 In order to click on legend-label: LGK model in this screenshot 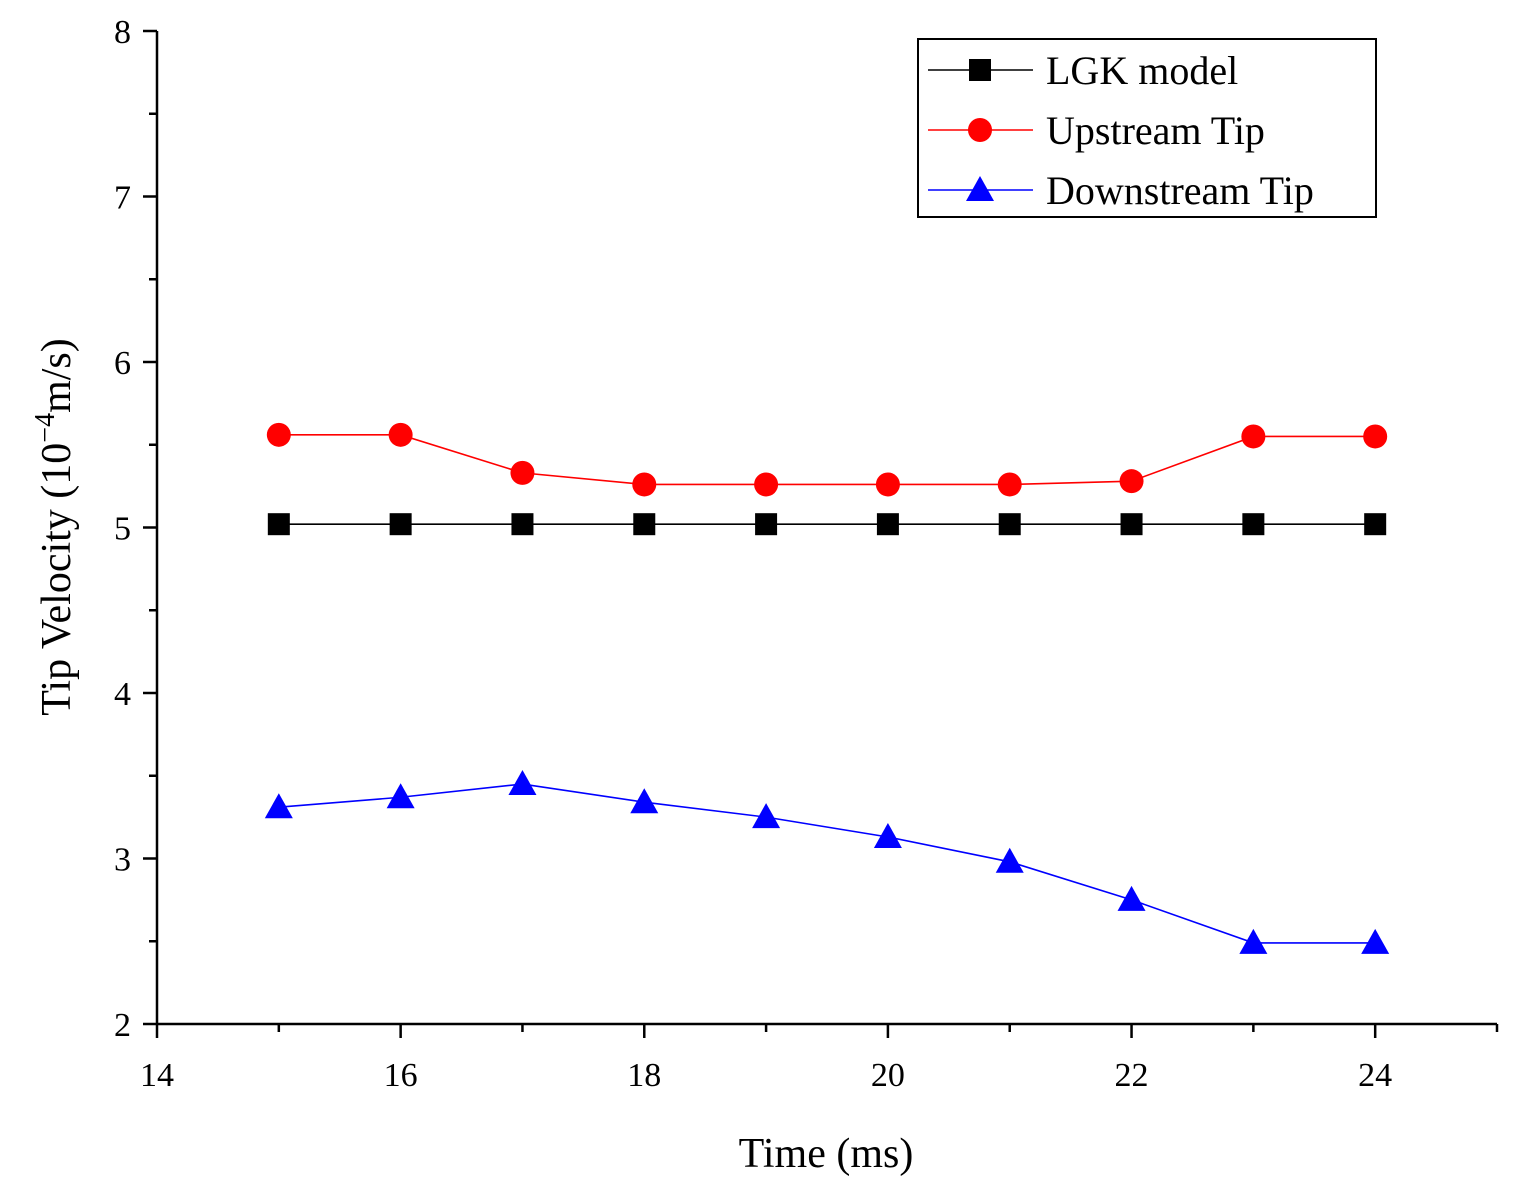, I will do `click(1142, 70)`.